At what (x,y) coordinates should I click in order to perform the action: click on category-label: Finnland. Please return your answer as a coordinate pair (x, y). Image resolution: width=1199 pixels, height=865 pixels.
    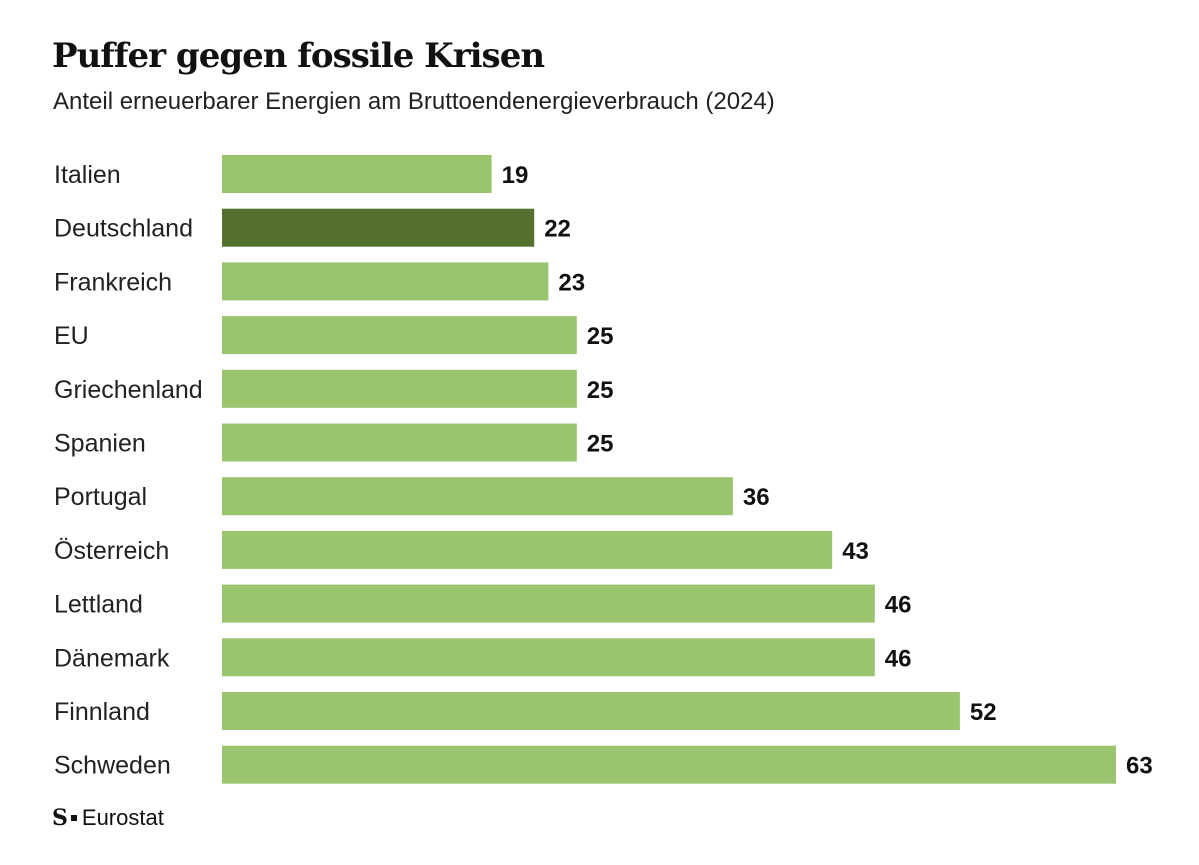
    Looking at the image, I should click on (102, 712).